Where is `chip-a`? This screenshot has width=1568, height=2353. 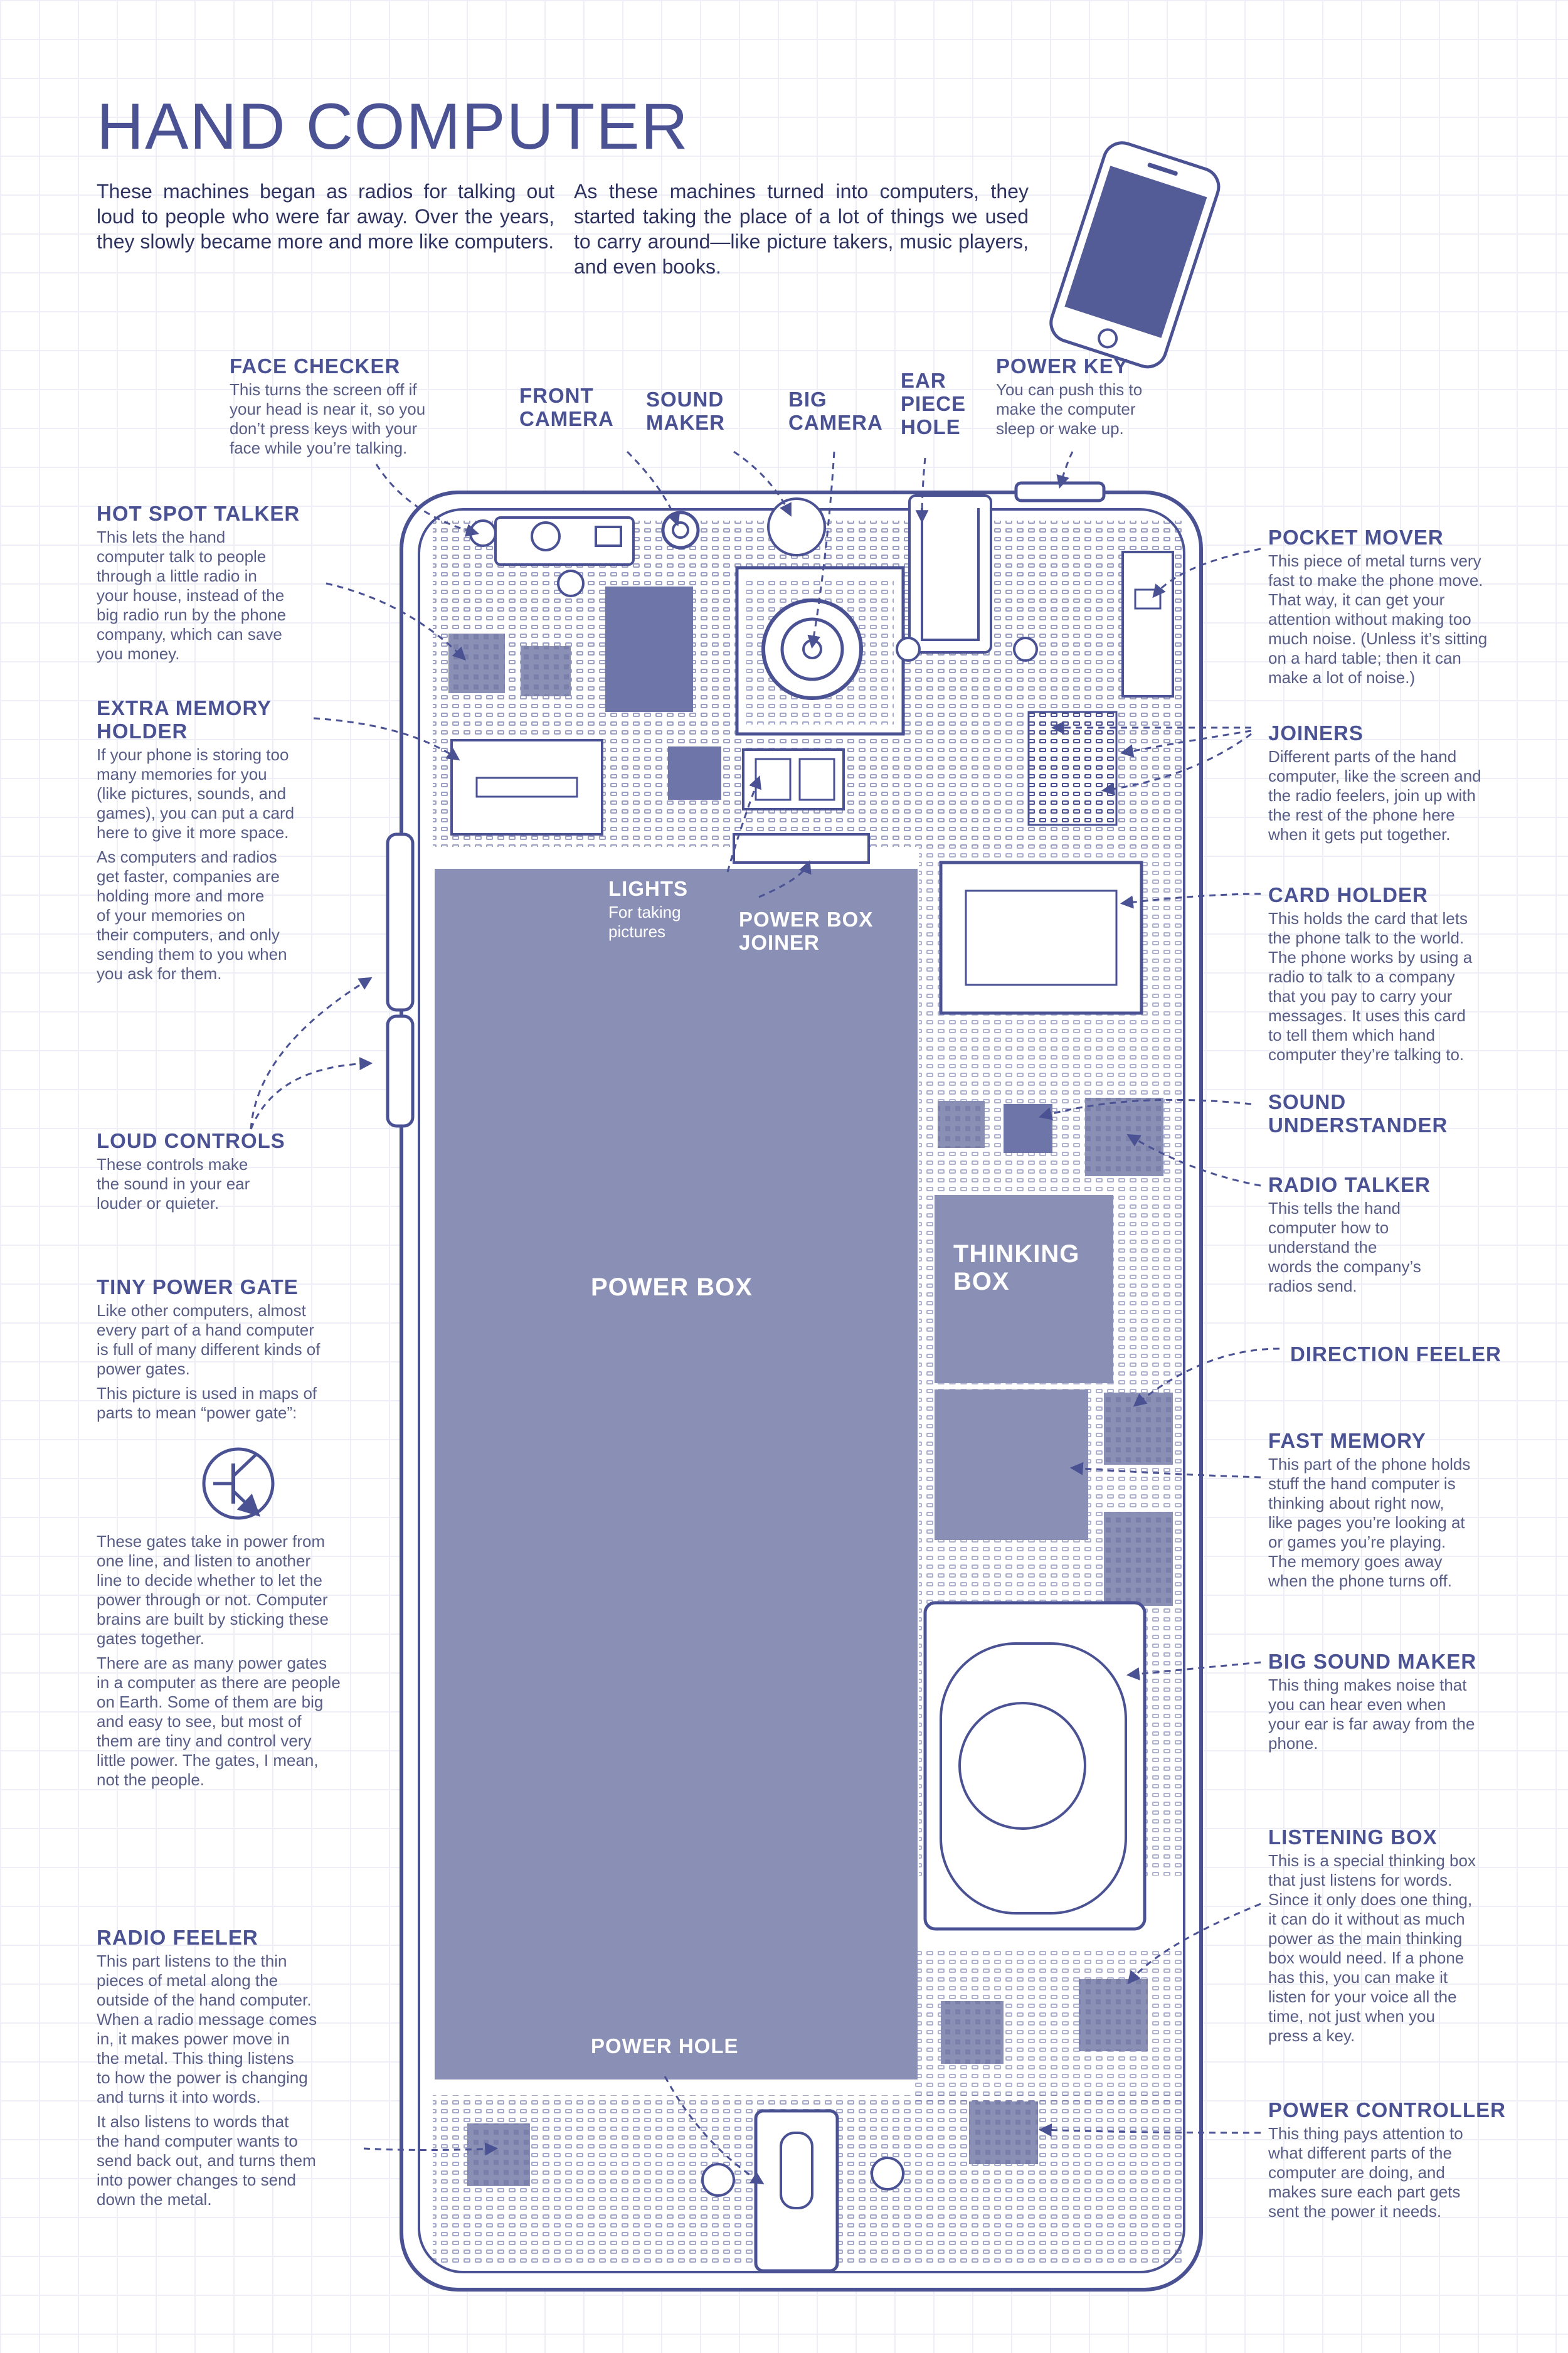 chip-a is located at coordinates (961, 1124).